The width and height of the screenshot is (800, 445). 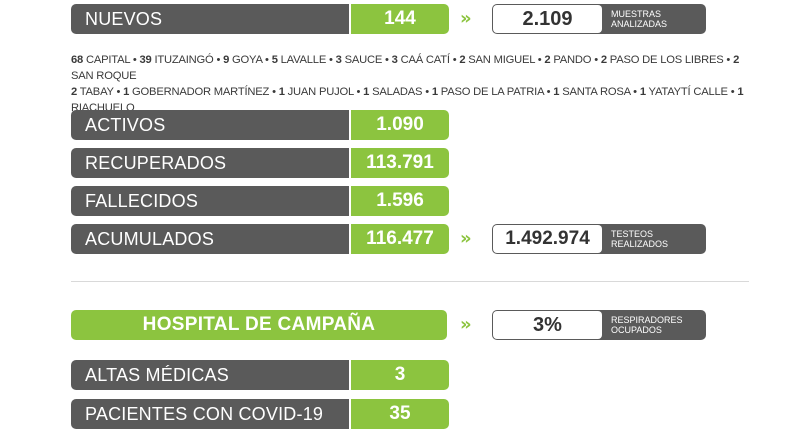 I want to click on locality-item: 1 SANTA ROSA, so click(x=591, y=92).